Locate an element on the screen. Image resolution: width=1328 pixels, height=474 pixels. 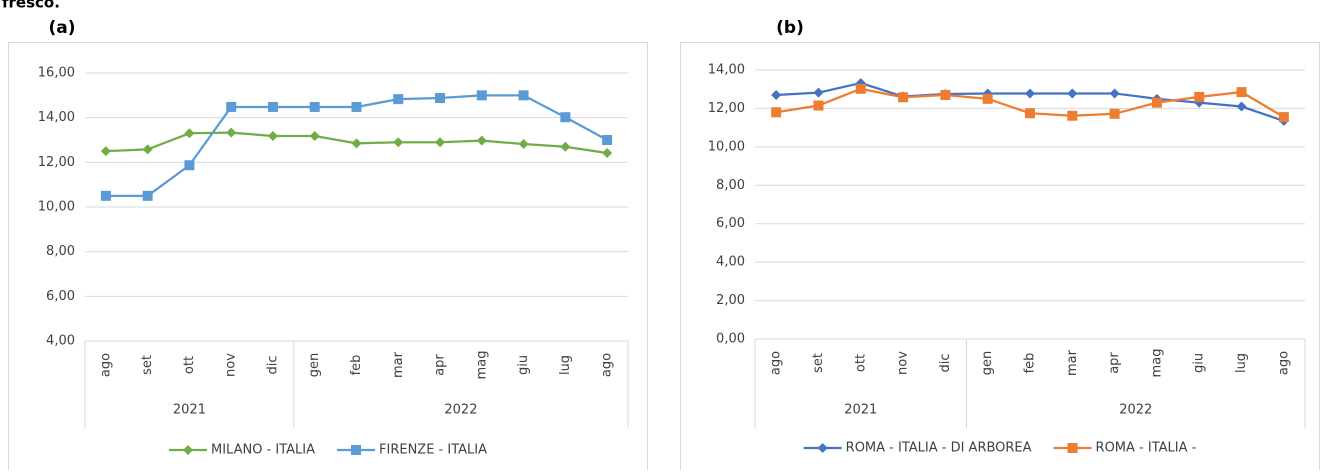
legend-label: FIRENZE - ITALIA is located at coordinates (433, 450).